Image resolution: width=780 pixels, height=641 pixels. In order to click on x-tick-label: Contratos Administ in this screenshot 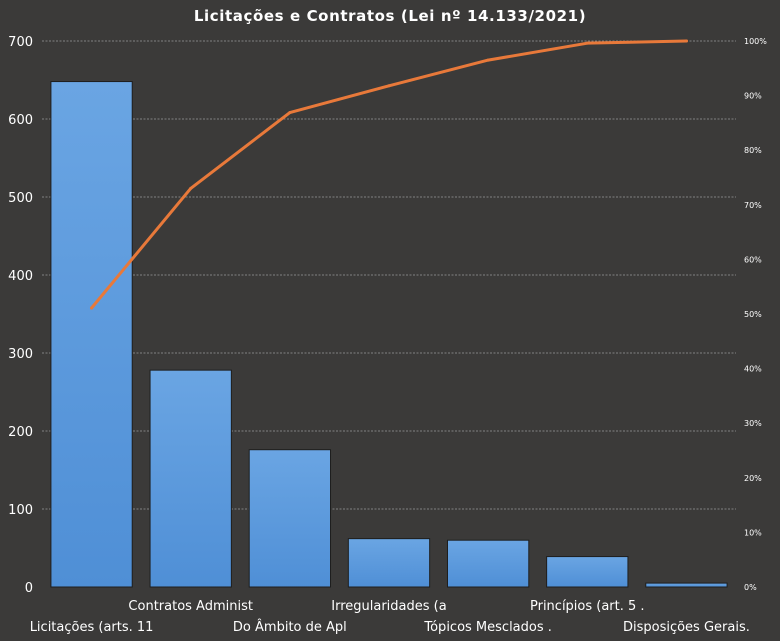, I will do `click(190, 606)`.